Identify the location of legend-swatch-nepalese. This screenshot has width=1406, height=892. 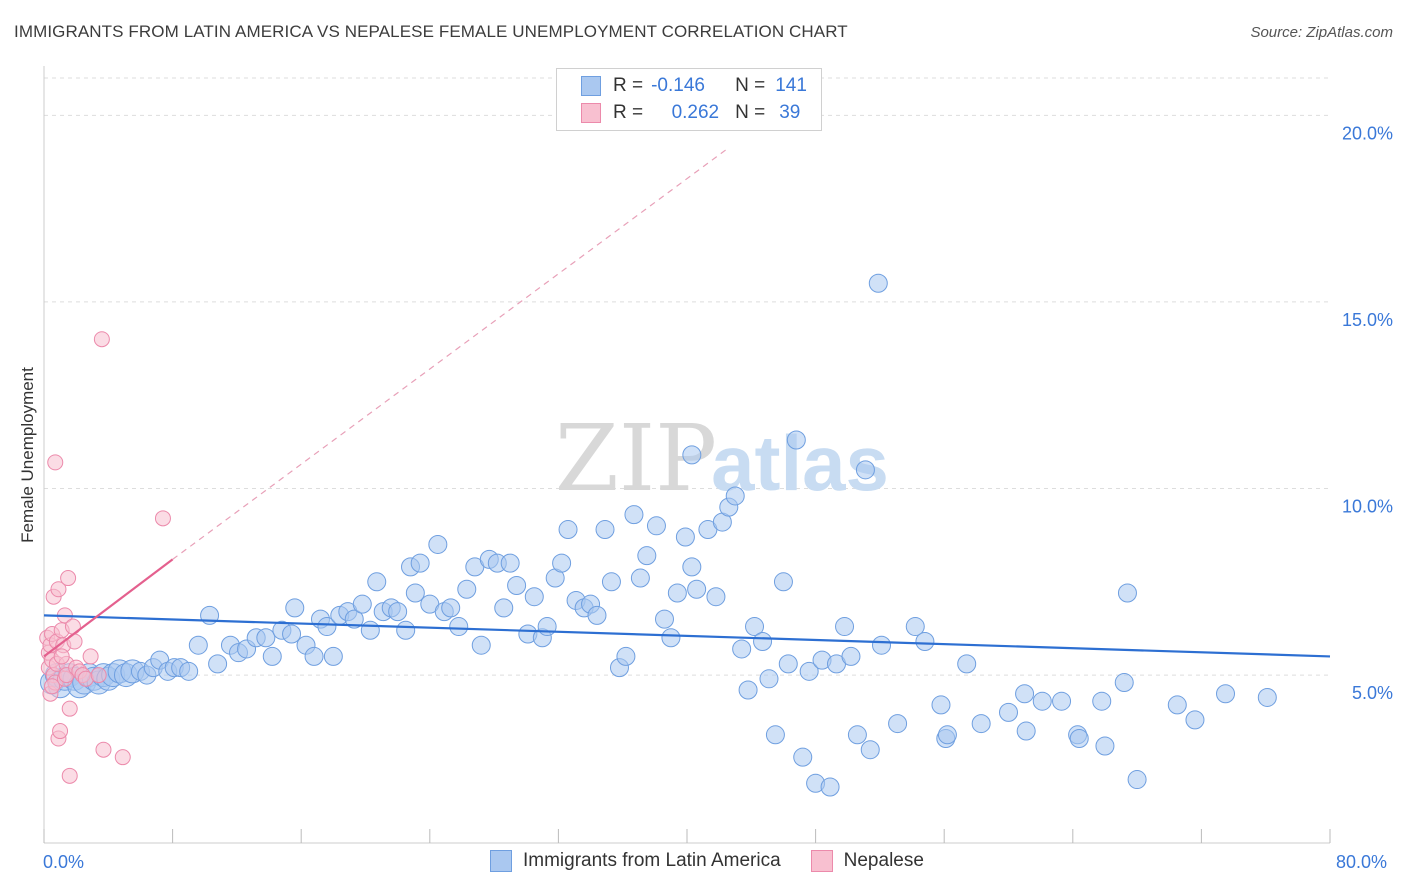
(591, 113).